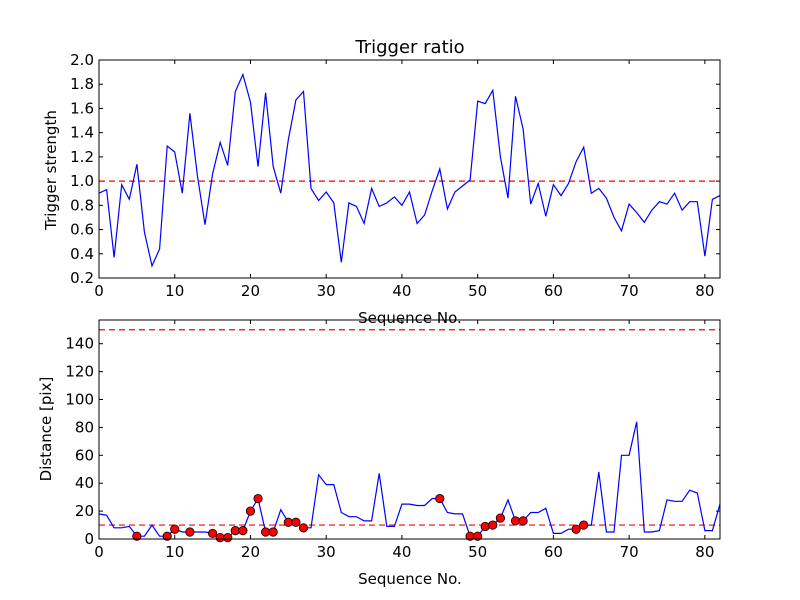 This screenshot has width=800, height=600. What do you see at coordinates (82, 181) in the screenshot?
I see `y-tick-label: 1.0` at bounding box center [82, 181].